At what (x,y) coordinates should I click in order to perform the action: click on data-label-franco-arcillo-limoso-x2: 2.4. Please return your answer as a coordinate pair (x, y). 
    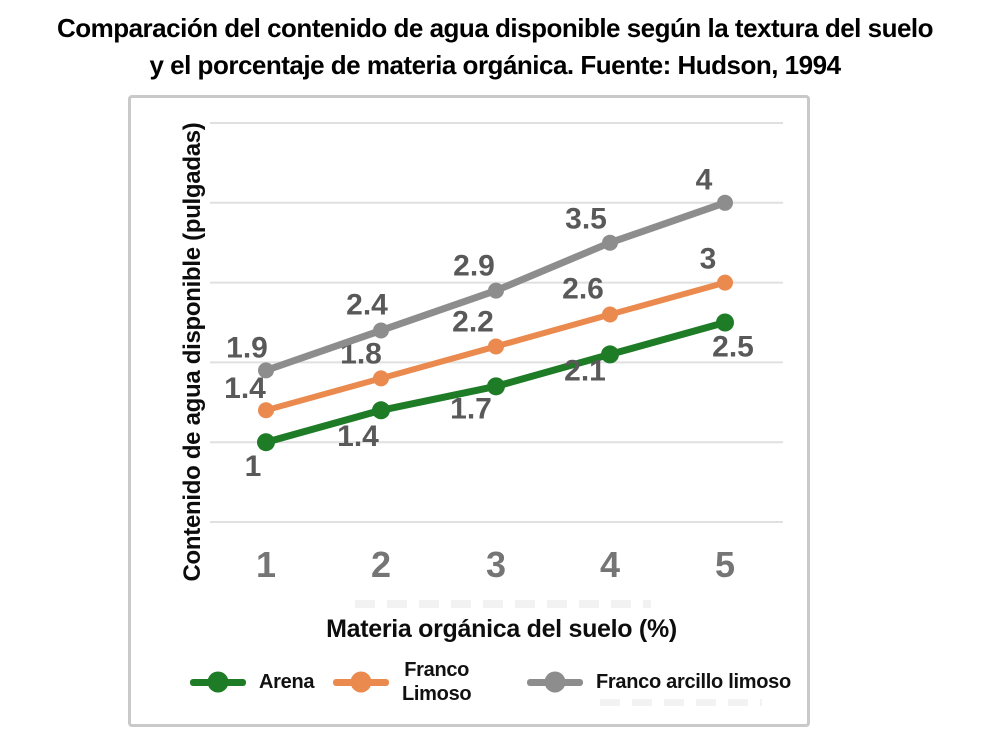
    Looking at the image, I should click on (367, 304).